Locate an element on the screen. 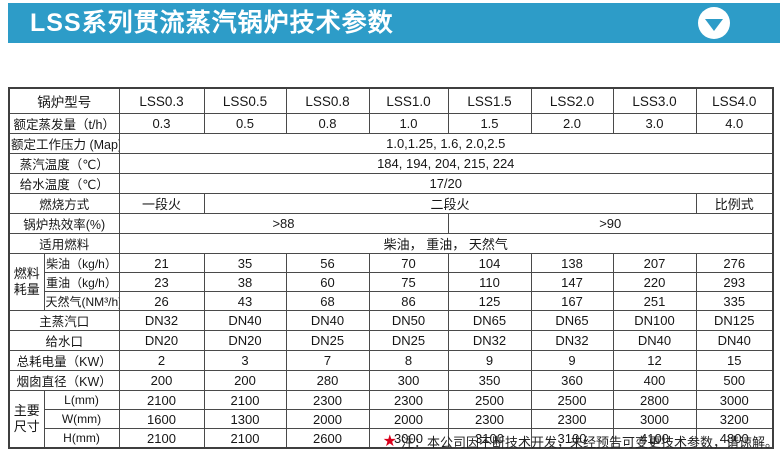 This screenshot has width=780, height=452. cell-value: 2500 is located at coordinates (572, 400).